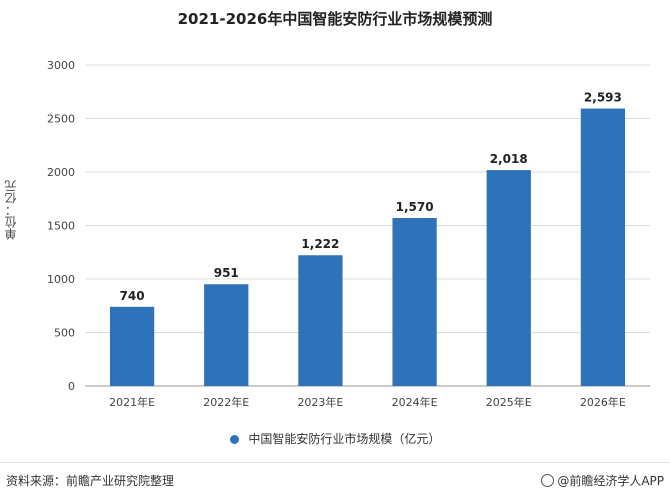 The height and width of the screenshot is (496, 670). What do you see at coordinates (320, 402) in the screenshot?
I see `x-tick-label: 2023年E` at bounding box center [320, 402].